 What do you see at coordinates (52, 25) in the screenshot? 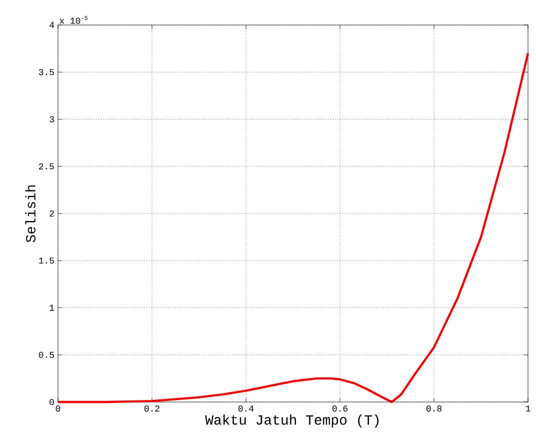
I see `y-tick-label: 4` at bounding box center [52, 25].